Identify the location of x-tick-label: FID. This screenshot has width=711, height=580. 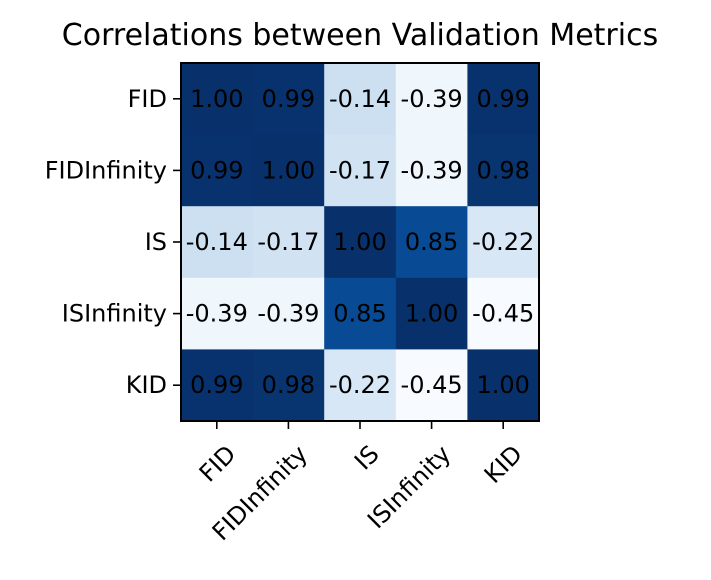
(218, 464).